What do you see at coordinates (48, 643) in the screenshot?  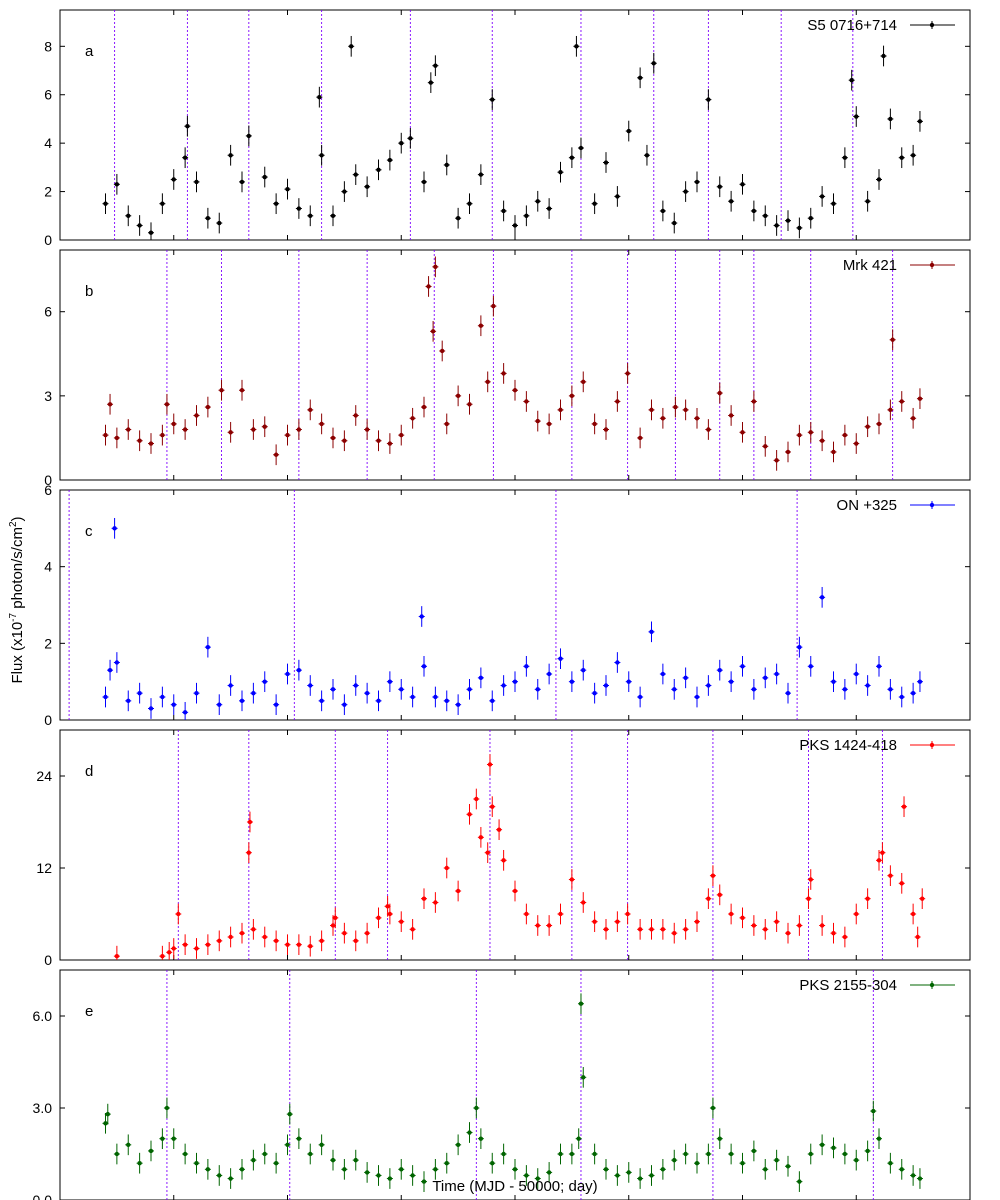 I see `y-tick-label: 2` at bounding box center [48, 643].